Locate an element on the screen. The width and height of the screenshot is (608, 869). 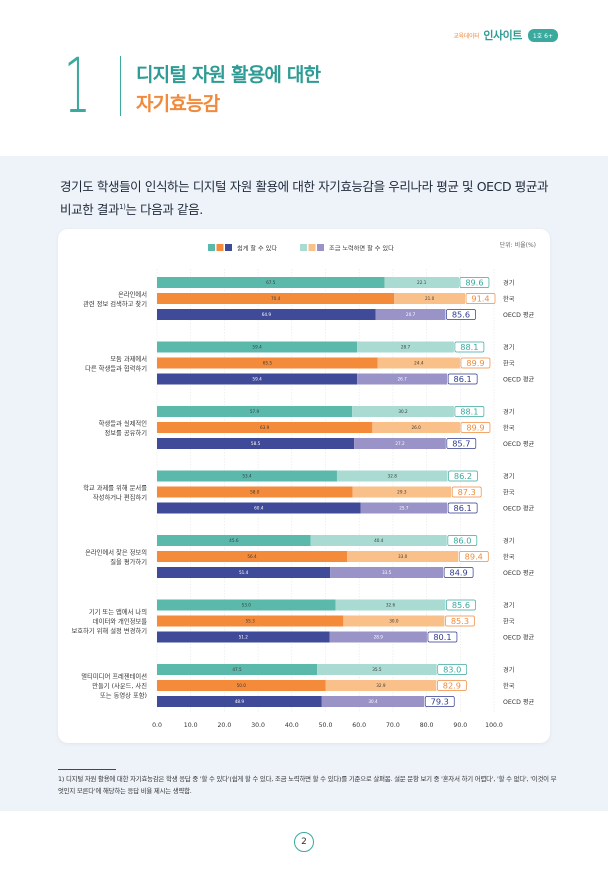
section-title-line2: 자기효능감 is located at coordinates (178, 104).